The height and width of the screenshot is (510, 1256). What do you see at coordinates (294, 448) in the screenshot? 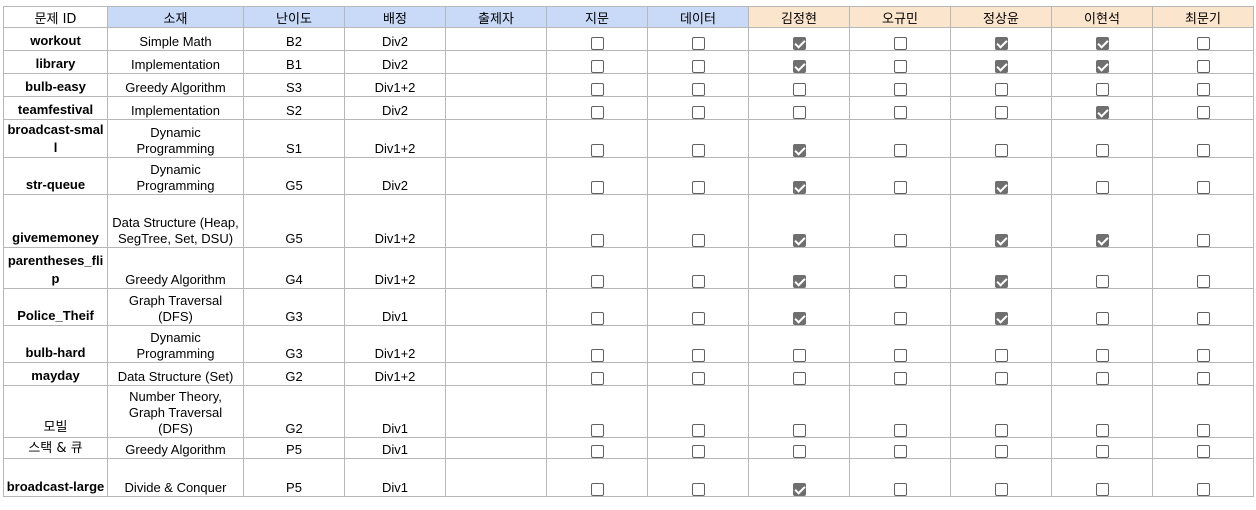
I see `difficulty-cell: P5` at bounding box center [294, 448].